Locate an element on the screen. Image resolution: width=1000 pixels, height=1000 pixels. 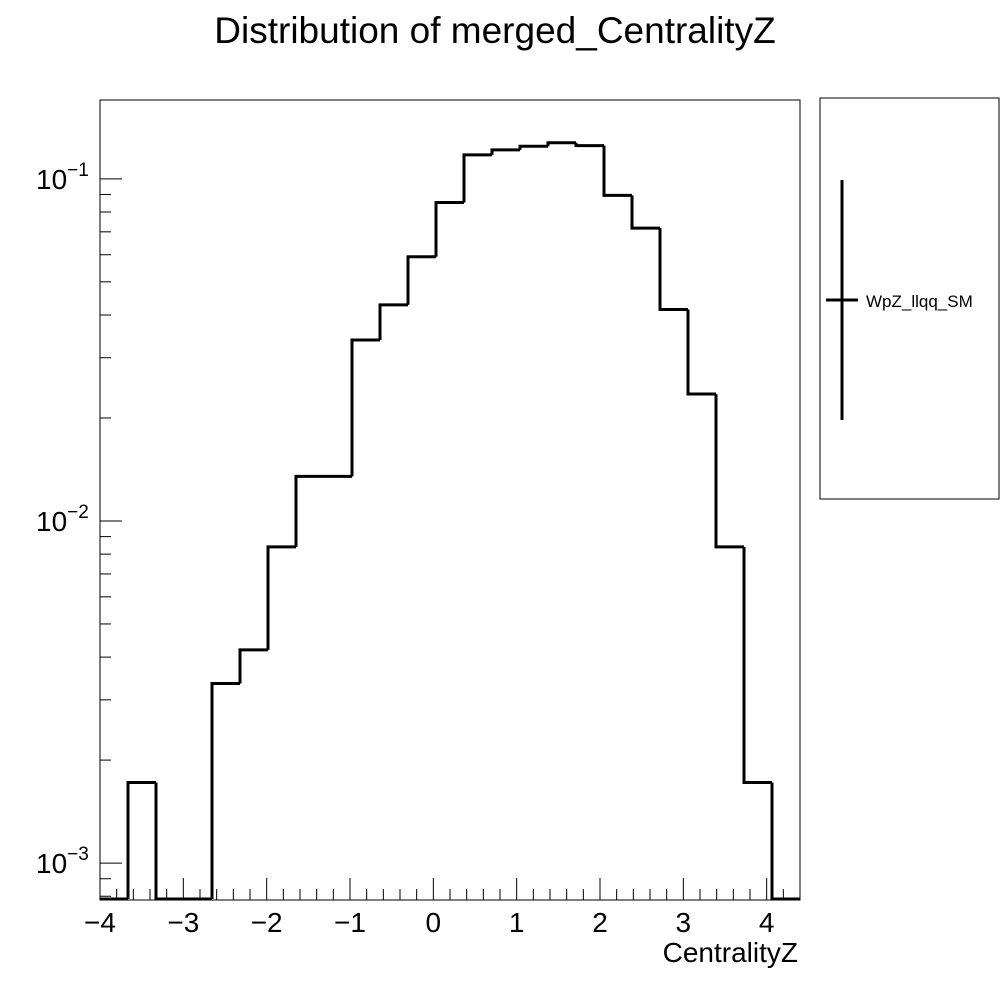
chart-title: Distribution of merged_CentralityZ is located at coordinates (495, 30).